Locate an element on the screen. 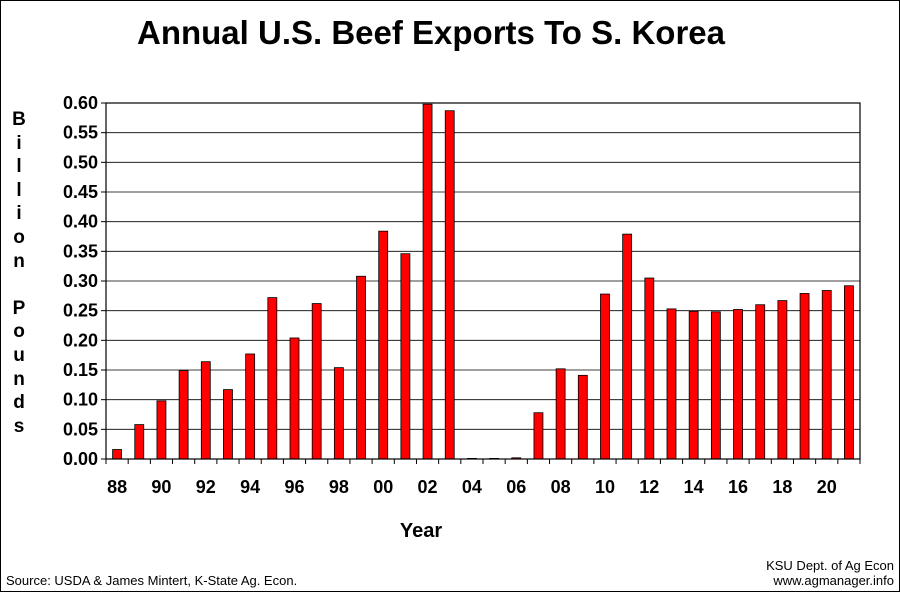 This screenshot has width=900, height=592. x-tick-label: 92 is located at coordinates (206, 487).